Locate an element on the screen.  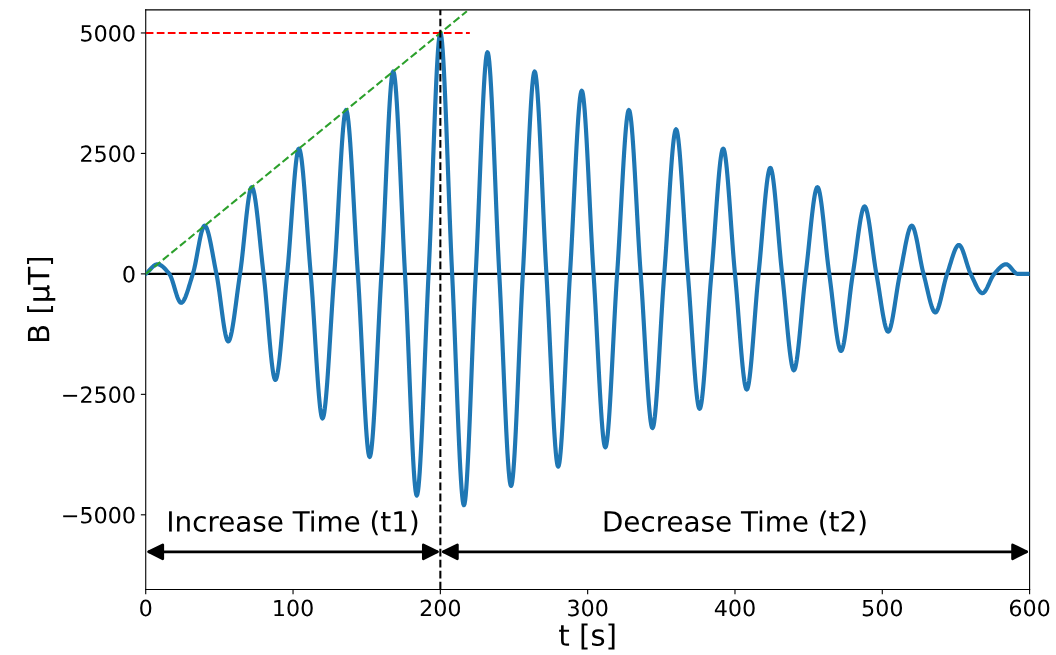
y-axis-title: B [µT] is located at coordinates (41, 299).